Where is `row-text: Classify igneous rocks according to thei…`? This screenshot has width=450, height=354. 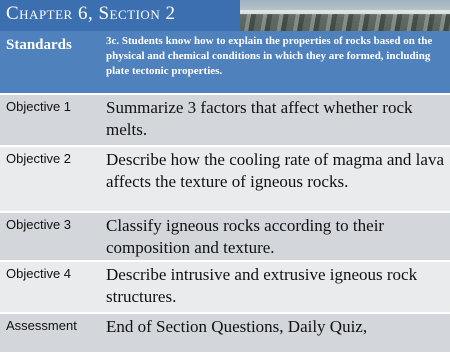
row-text: Classify igneous rocks according to thei… is located at coordinates (245, 236).